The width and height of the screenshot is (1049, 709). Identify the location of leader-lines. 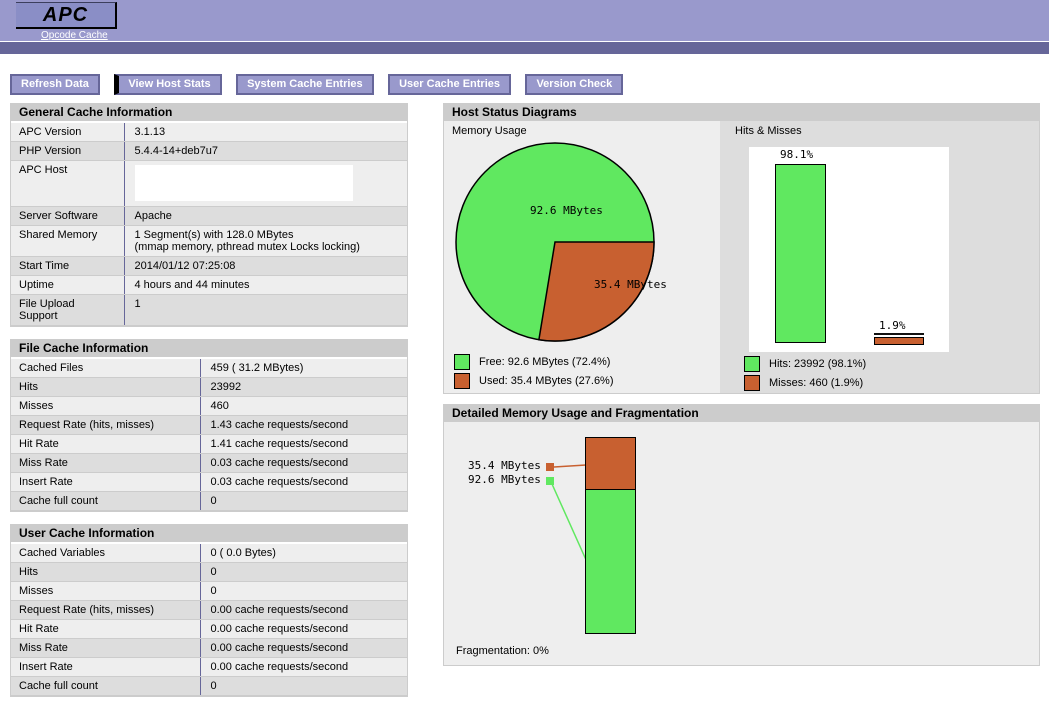
(569, 513).